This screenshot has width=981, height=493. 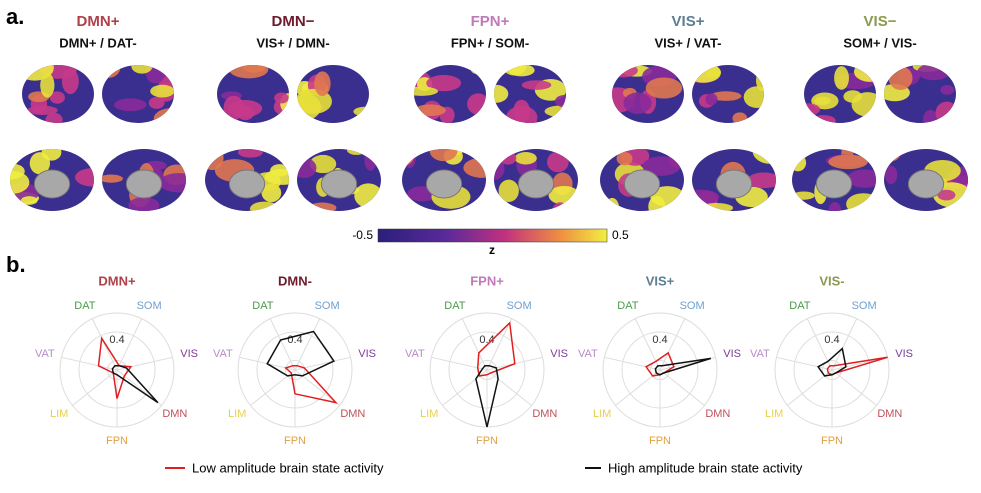 I want to click on chart-title: DMN+, so click(x=117, y=280).